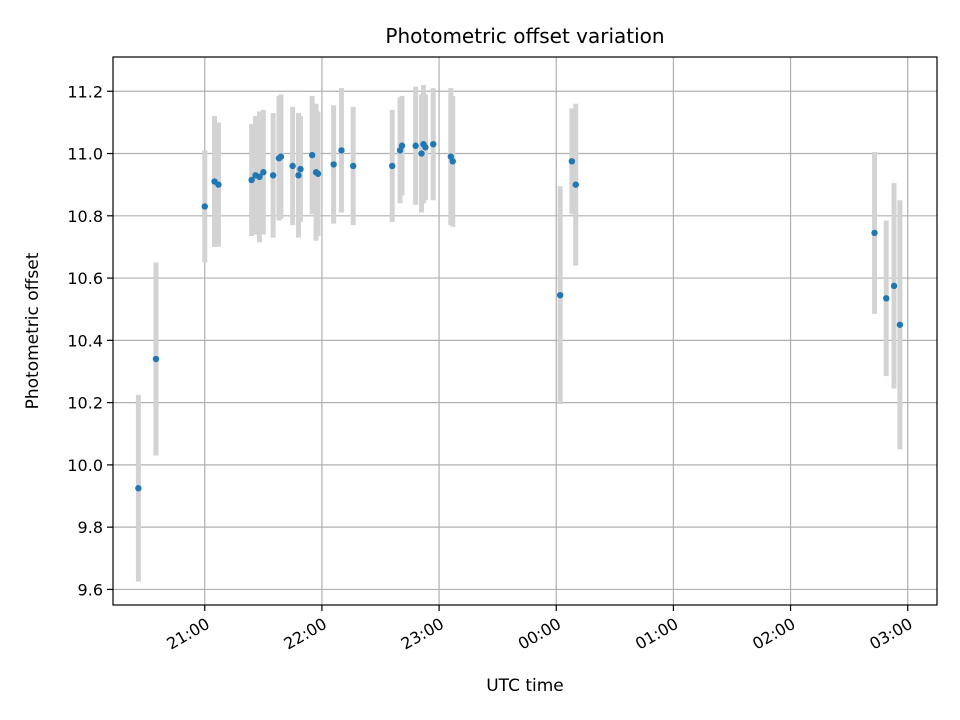 The width and height of the screenshot is (960, 720). I want to click on chart-title: Photometric offset variation, so click(524, 36).